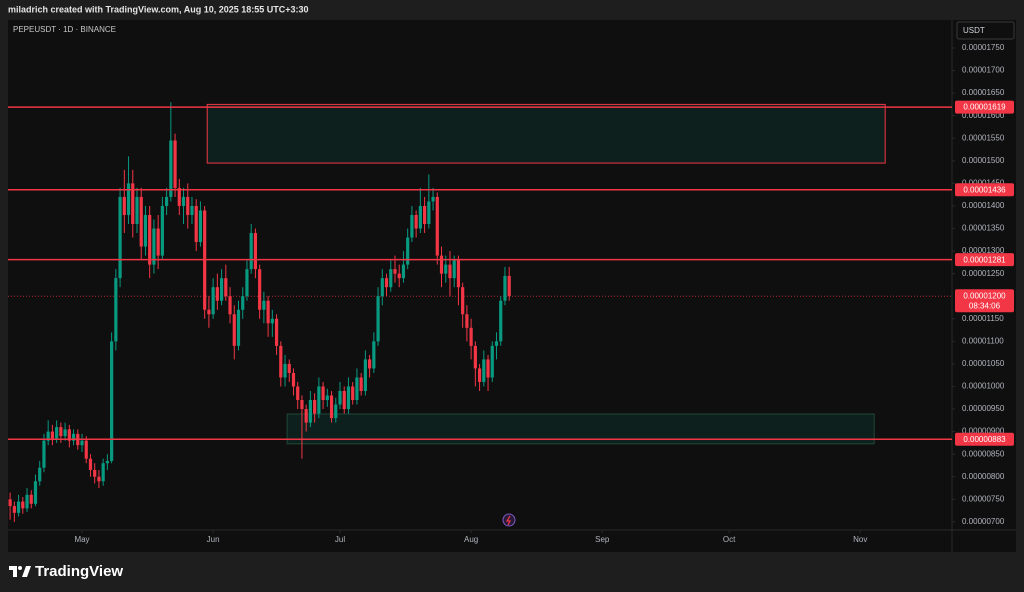  What do you see at coordinates (66, 571) in the screenshot?
I see `brand-logo: TradingView` at bounding box center [66, 571].